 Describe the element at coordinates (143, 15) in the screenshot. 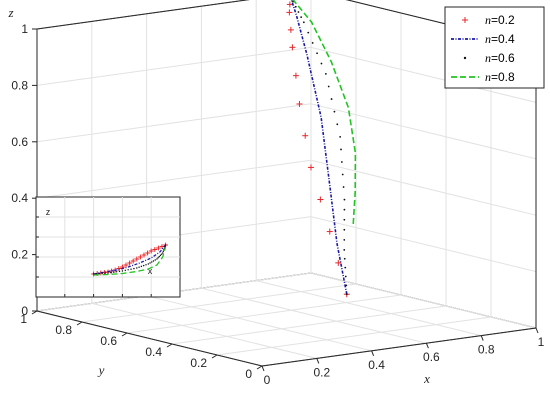

I see `top-edge` at that location.